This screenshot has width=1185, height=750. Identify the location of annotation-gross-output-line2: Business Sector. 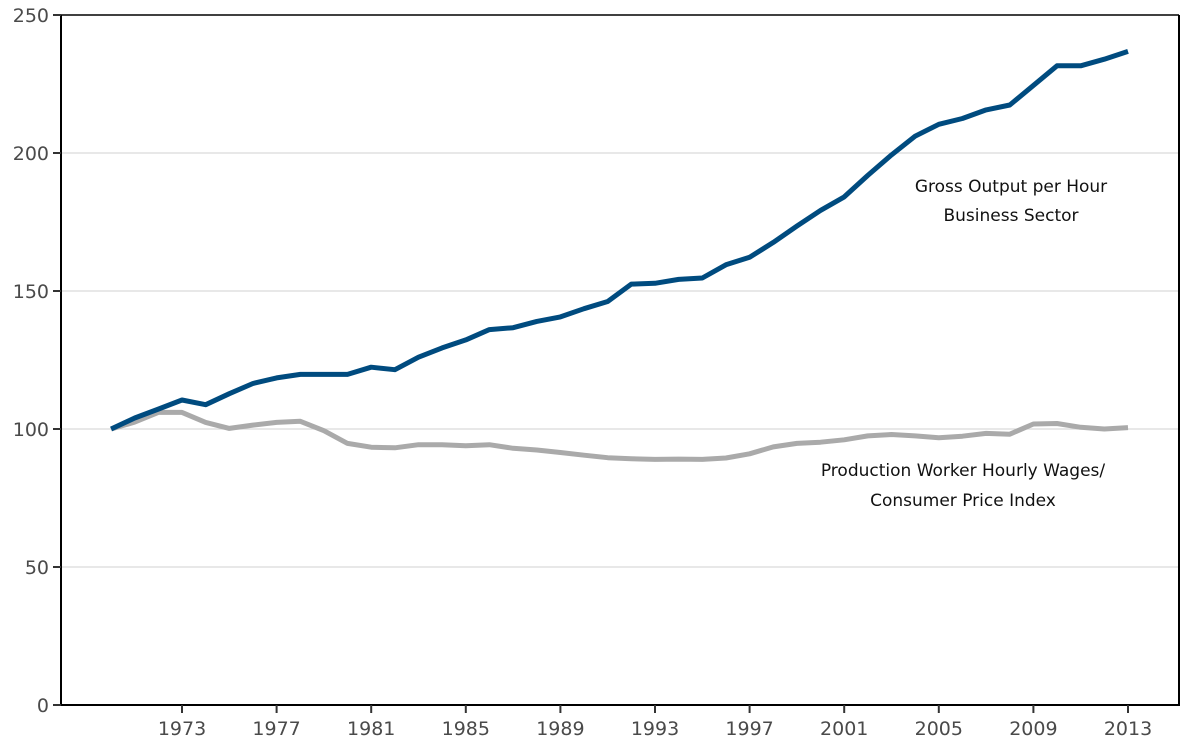
(1010, 216).